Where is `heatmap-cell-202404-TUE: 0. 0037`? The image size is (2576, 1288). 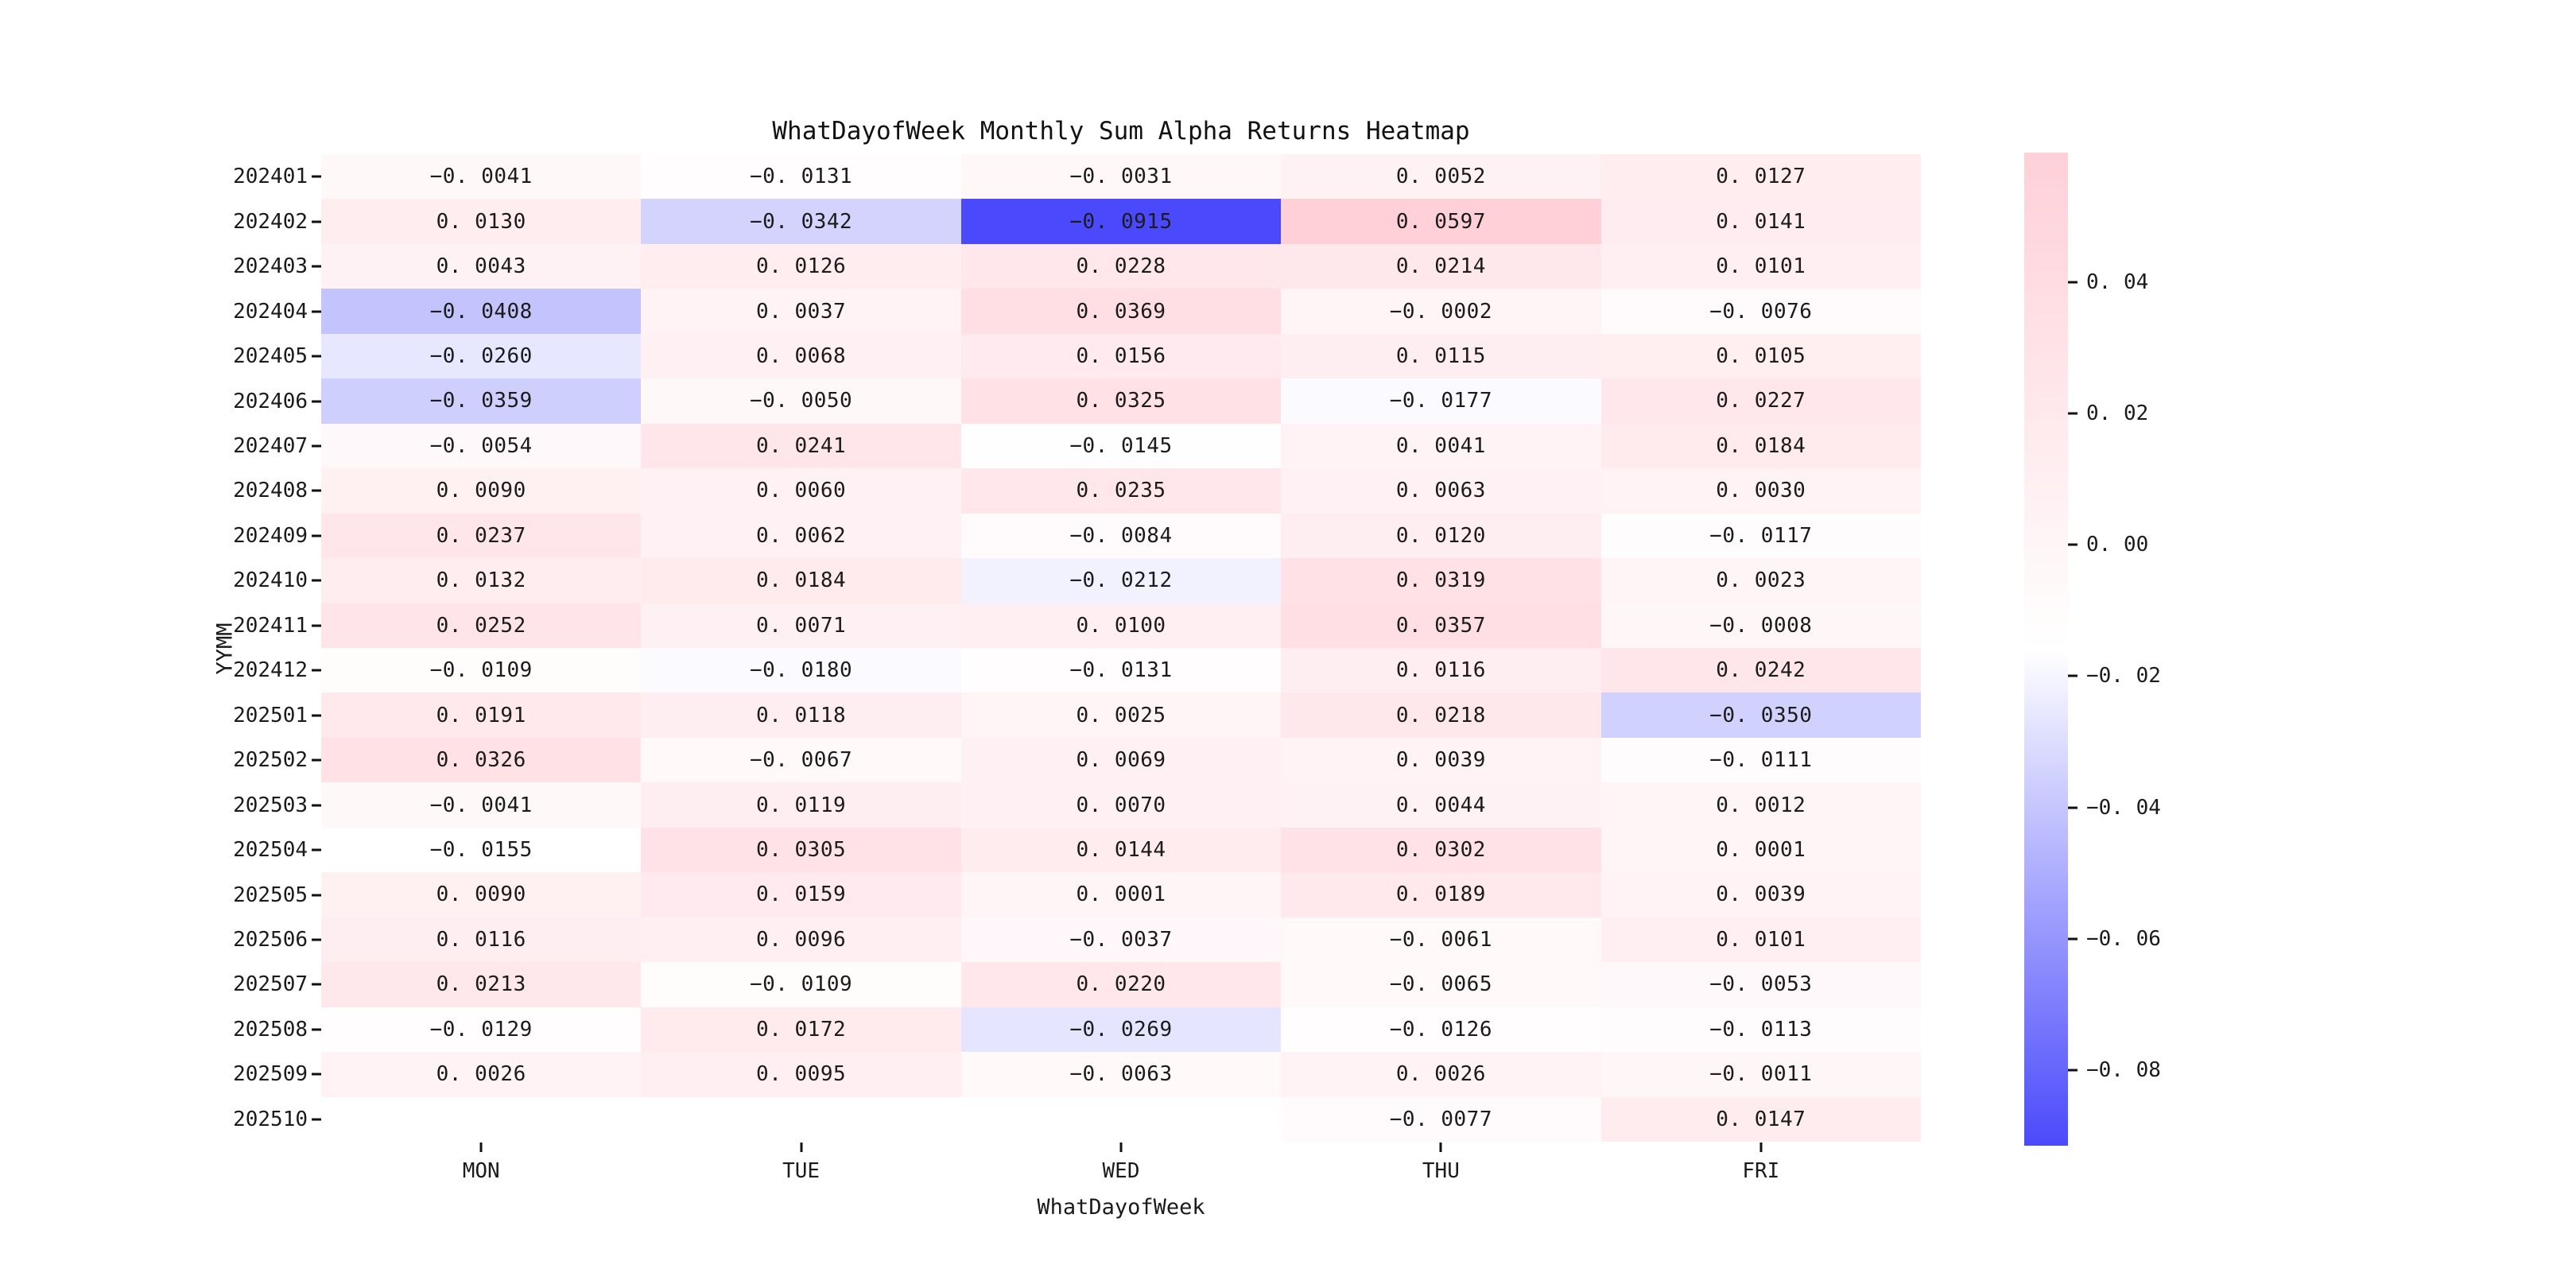
heatmap-cell-202404-TUE: 0. 0037 is located at coordinates (801, 312).